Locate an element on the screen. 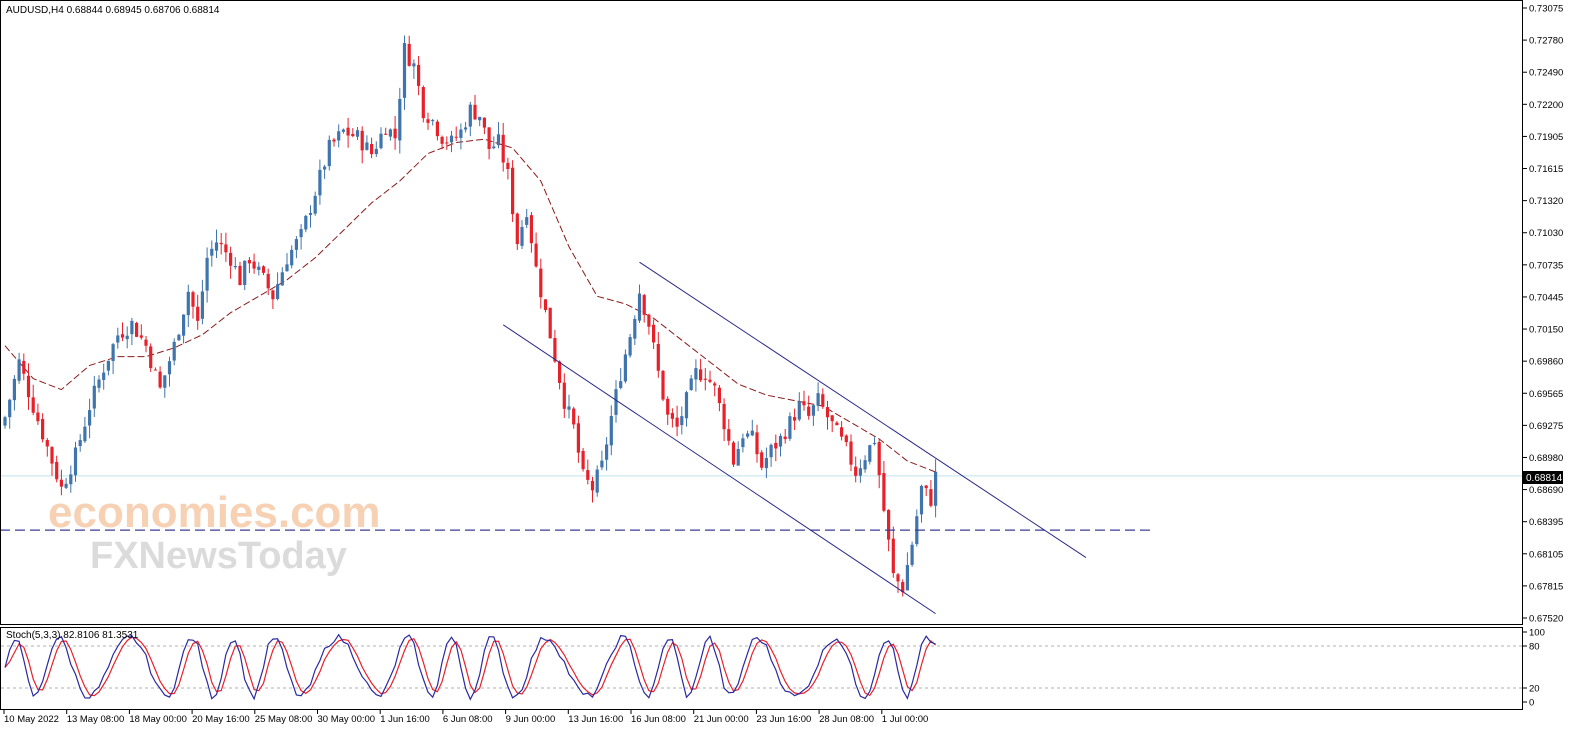 Image resolution: width=1596 pixels, height=748 pixels. stoch-tick-label: 80 is located at coordinates (1534, 647).